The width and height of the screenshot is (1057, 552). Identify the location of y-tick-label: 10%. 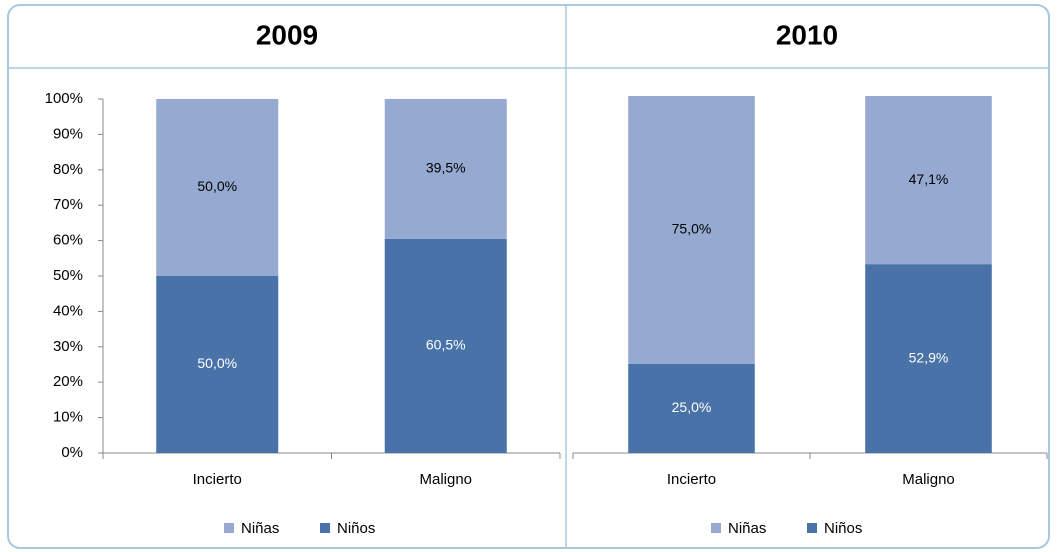
(68, 417).